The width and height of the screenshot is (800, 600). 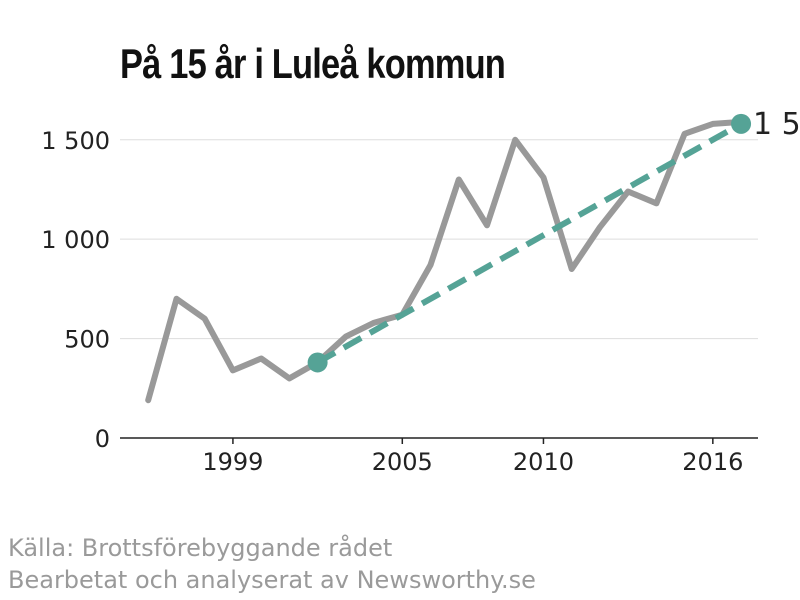 What do you see at coordinates (87, 340) in the screenshot?
I see `y-tick-label: 500` at bounding box center [87, 340].